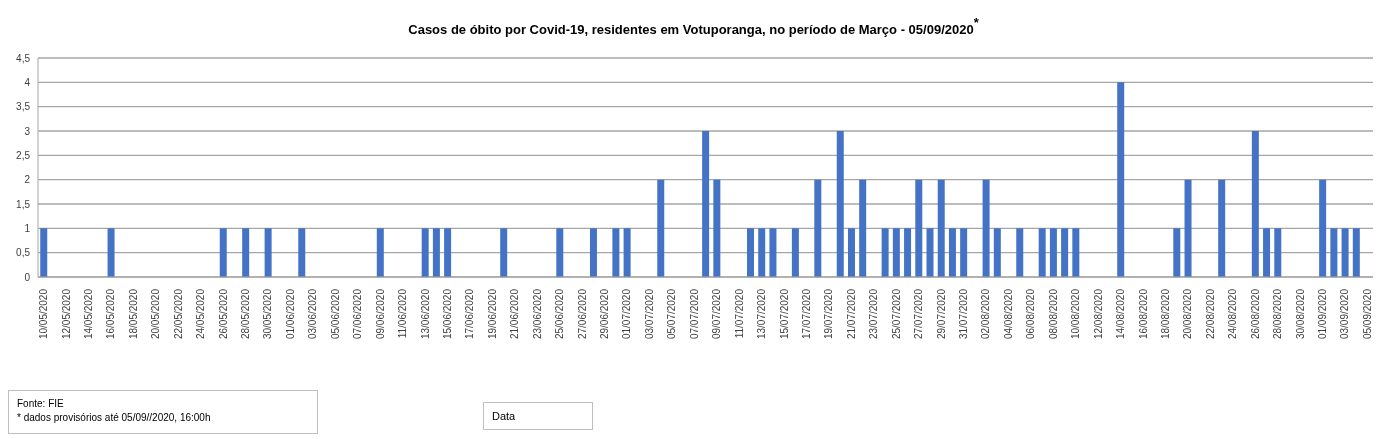 The image size is (1387, 439). Describe the element at coordinates (380, 314) in the screenshot. I see `x-tick-label: 09/06/2020` at that location.